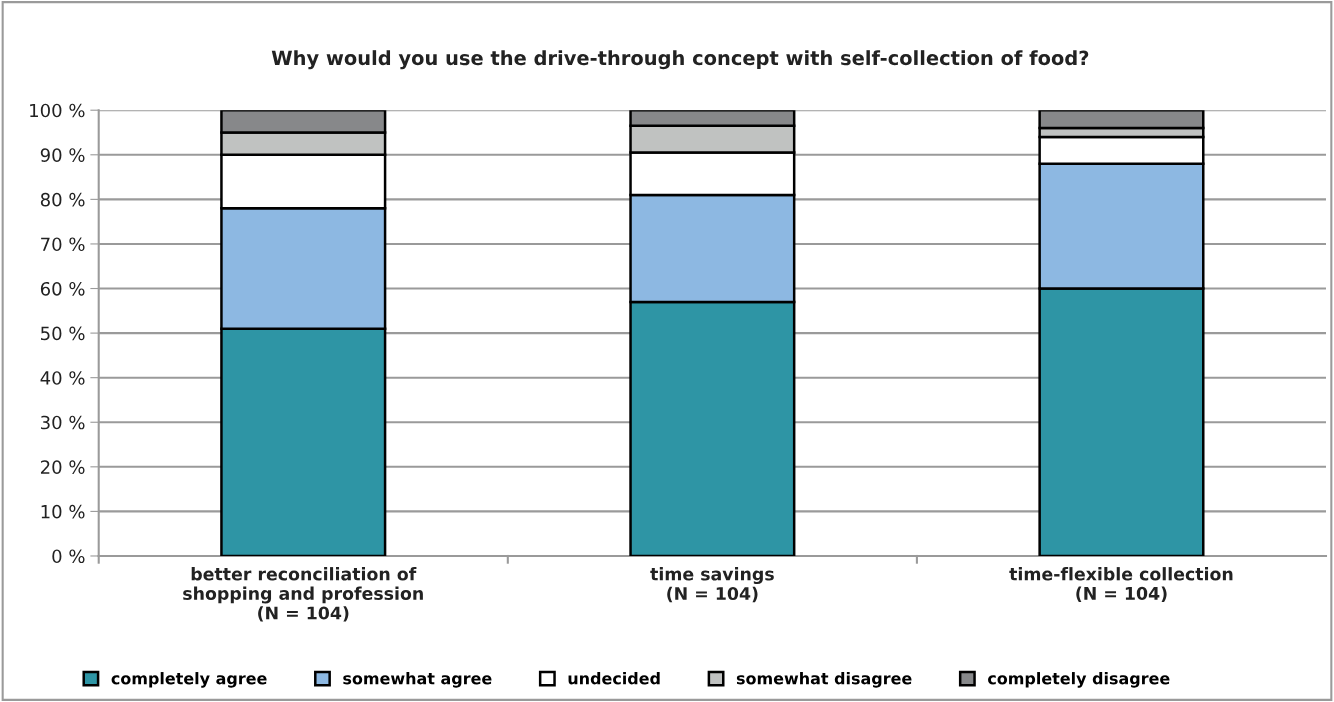 The width and height of the screenshot is (1334, 702). Describe the element at coordinates (62, 378) in the screenshot. I see `y-tick-label: 40 %` at that location.